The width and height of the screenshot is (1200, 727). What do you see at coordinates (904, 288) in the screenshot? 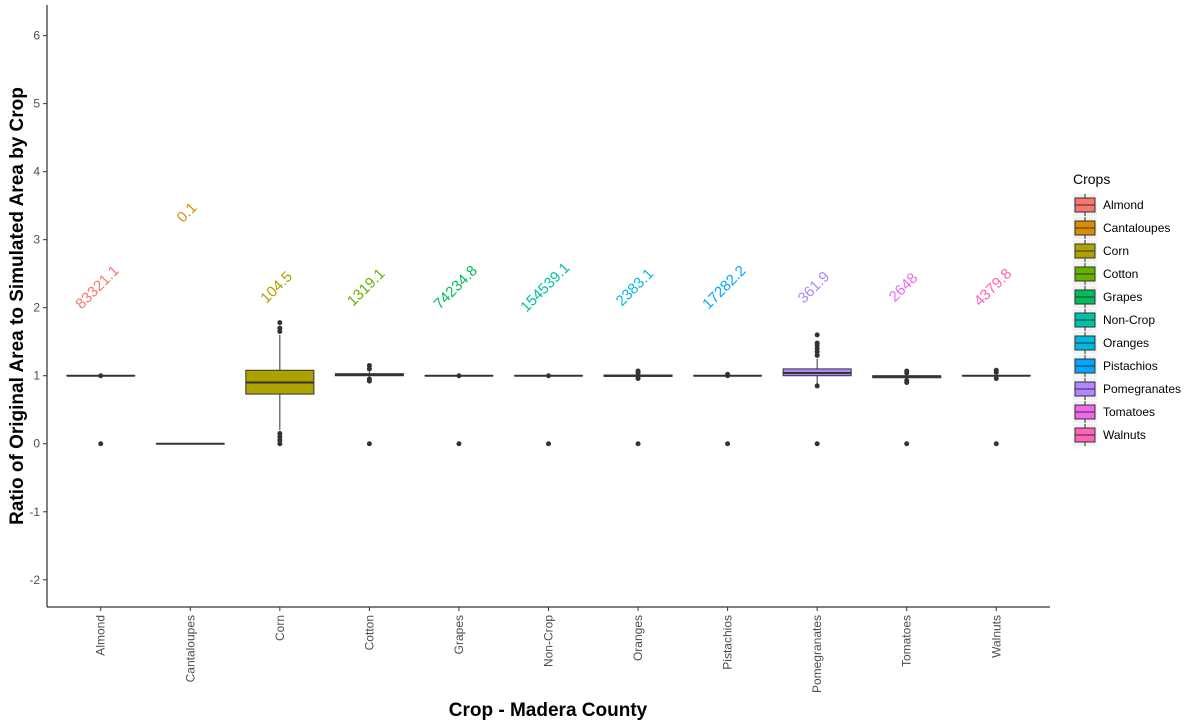
I see `count-label: 2648` at bounding box center [904, 288].